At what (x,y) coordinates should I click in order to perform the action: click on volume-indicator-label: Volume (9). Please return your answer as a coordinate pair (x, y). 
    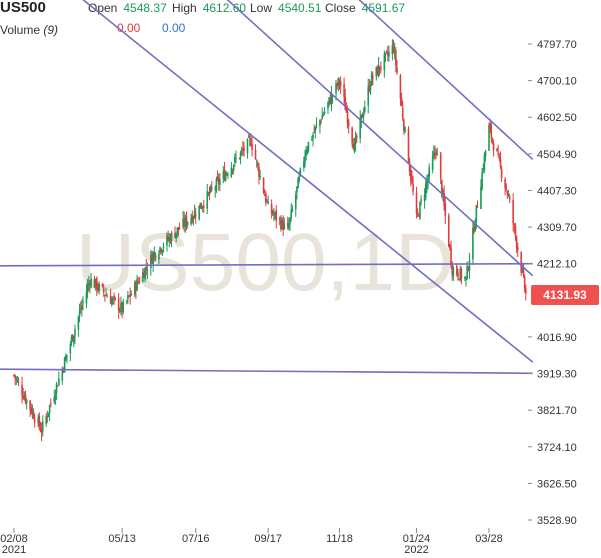
    Looking at the image, I should click on (29, 30).